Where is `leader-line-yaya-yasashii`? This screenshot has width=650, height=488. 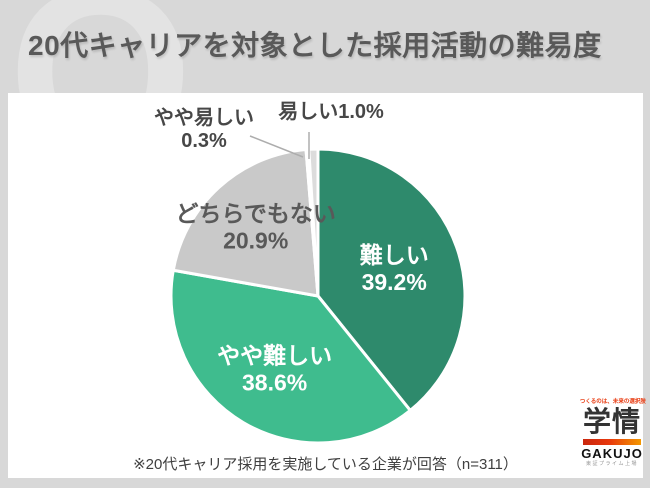
leader-line-yaya-yasashii is located at coordinates (276, 146).